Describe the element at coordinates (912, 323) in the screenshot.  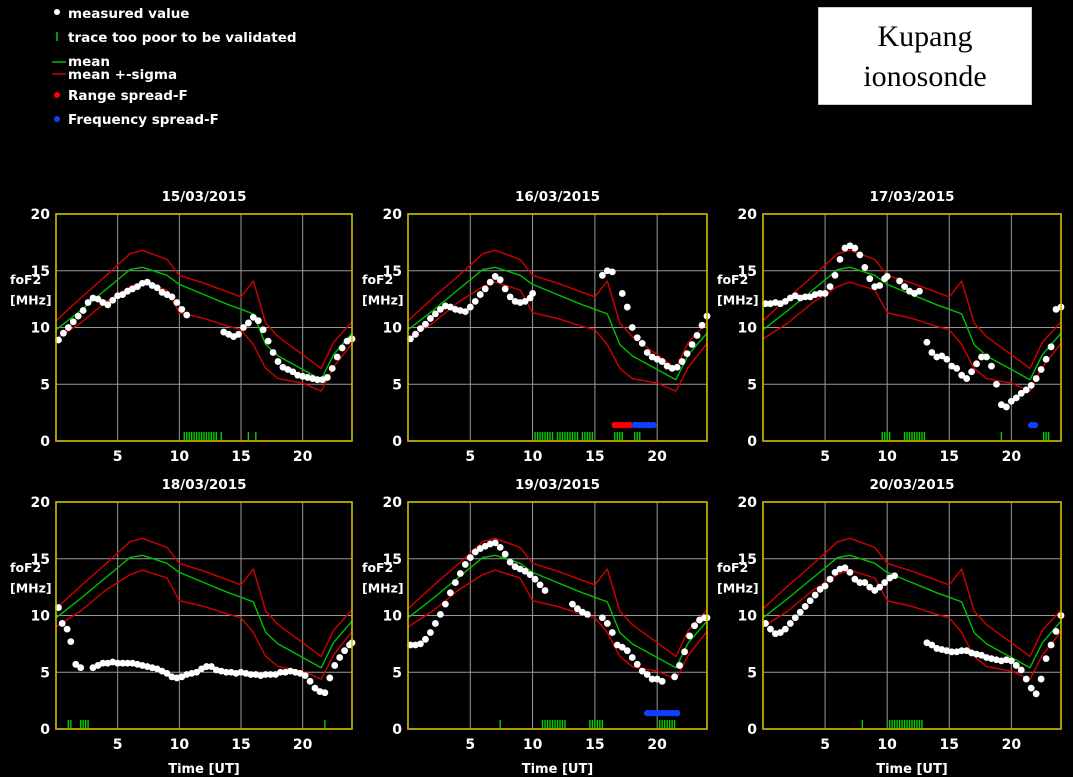
I see `mean-line` at that location.